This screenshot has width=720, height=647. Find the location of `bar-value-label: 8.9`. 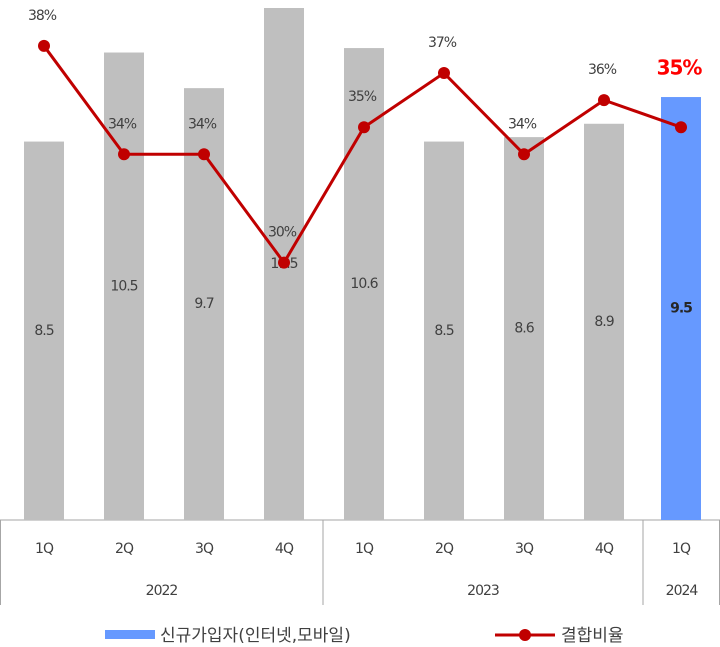

bar-value-label: 8.9 is located at coordinates (603, 322).